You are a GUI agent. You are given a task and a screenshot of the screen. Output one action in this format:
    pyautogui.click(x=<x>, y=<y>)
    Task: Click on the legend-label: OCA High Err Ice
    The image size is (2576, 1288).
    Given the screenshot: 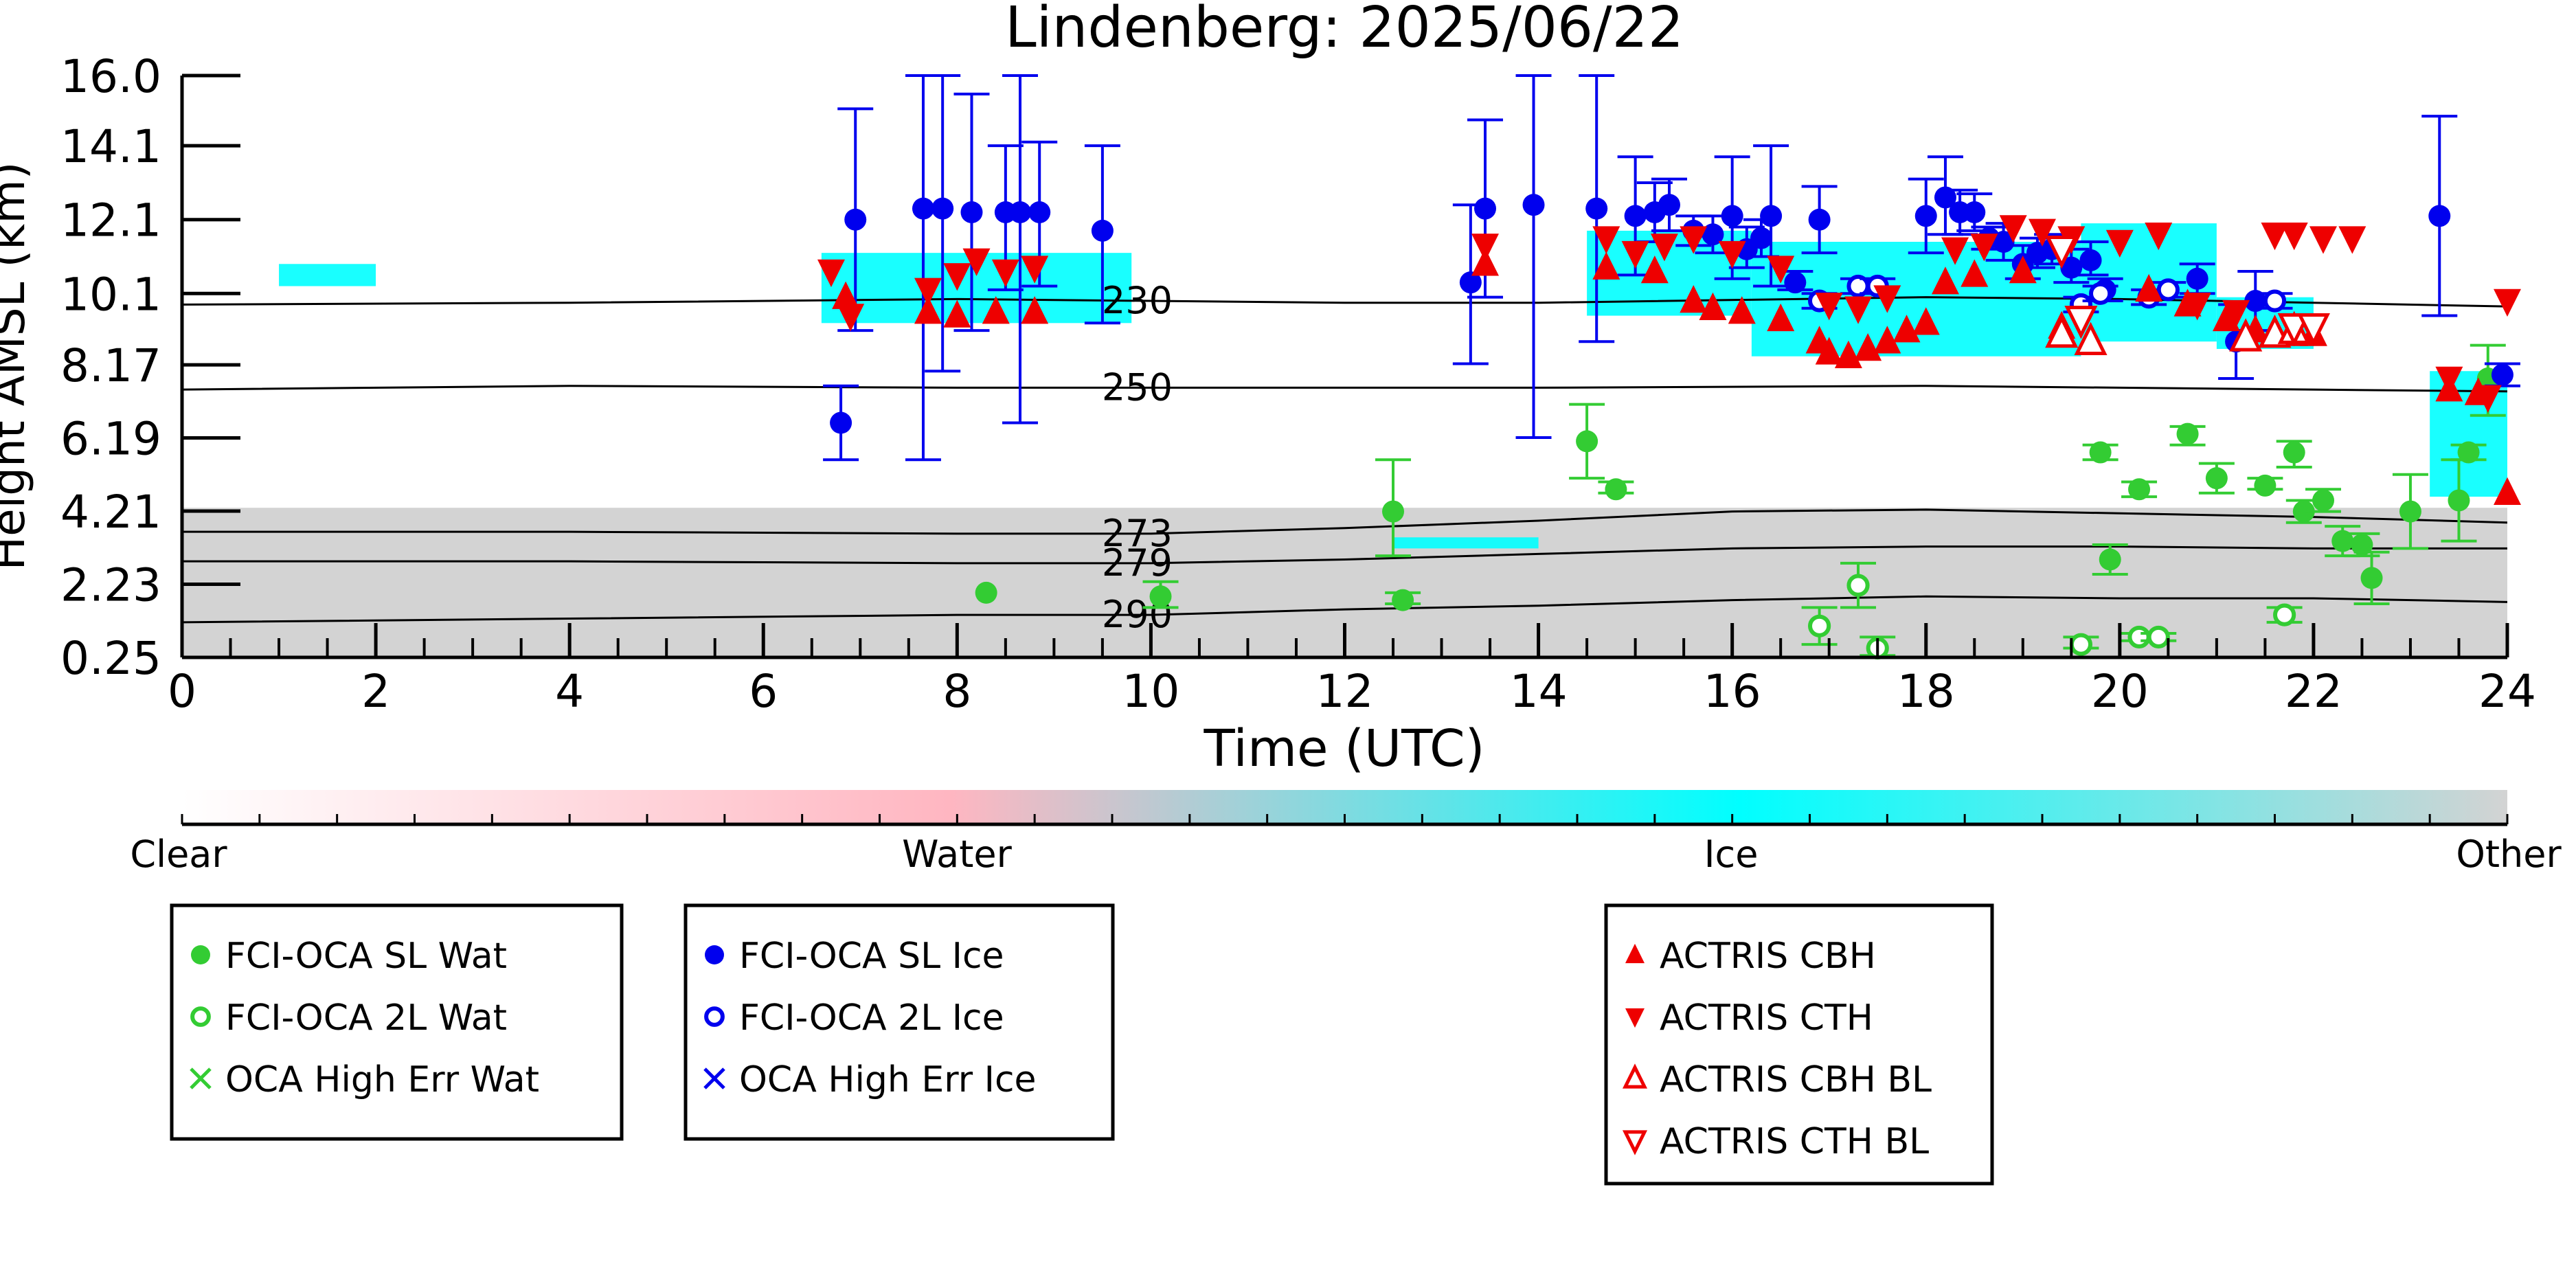 What is the action you would take?
    pyautogui.click(x=888, y=1079)
    